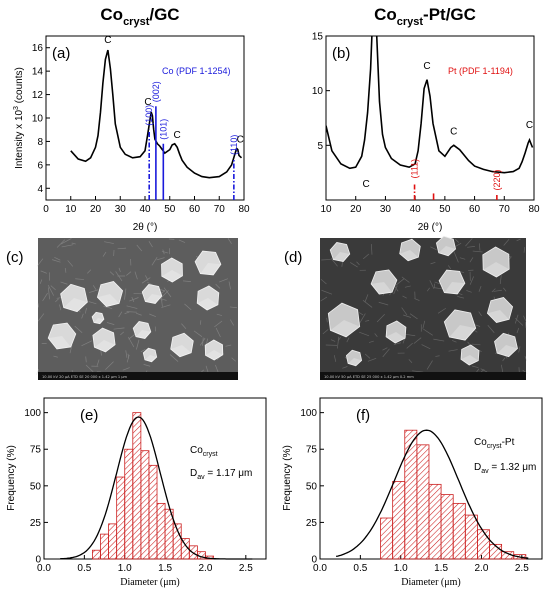 The height and width of the screenshot is (589, 550). Describe the element at coordinates (38, 560) in the screenshot. I see `y-tick-label: 0` at that location.